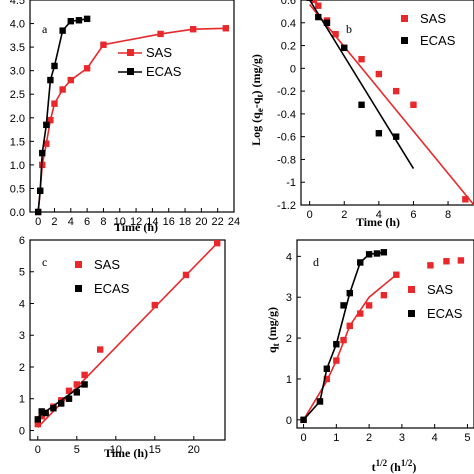 The width and height of the screenshot is (474, 474). What do you see at coordinates (77, 450) in the screenshot?
I see `x-tick-label: 5` at bounding box center [77, 450].